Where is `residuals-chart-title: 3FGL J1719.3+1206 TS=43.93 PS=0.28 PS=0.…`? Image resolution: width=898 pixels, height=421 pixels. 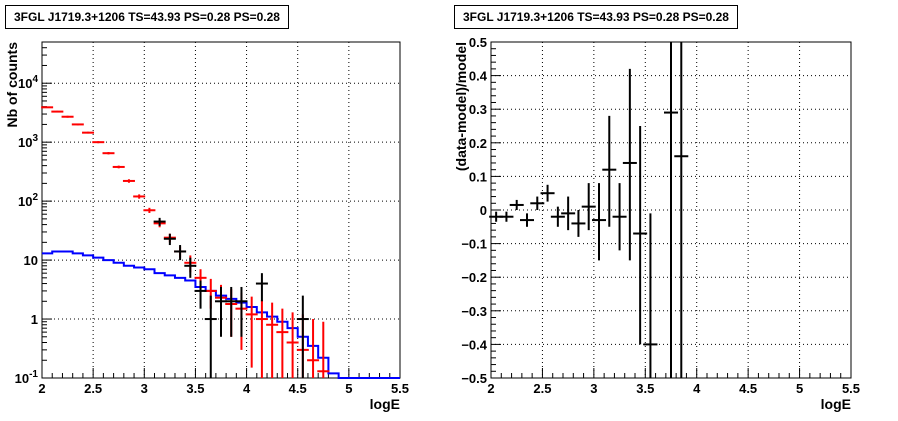
residuals-chart-title: 3FGL J1719.3+1206 TS=43.93 PS=0.28 PS=0.… is located at coordinates (596, 17).